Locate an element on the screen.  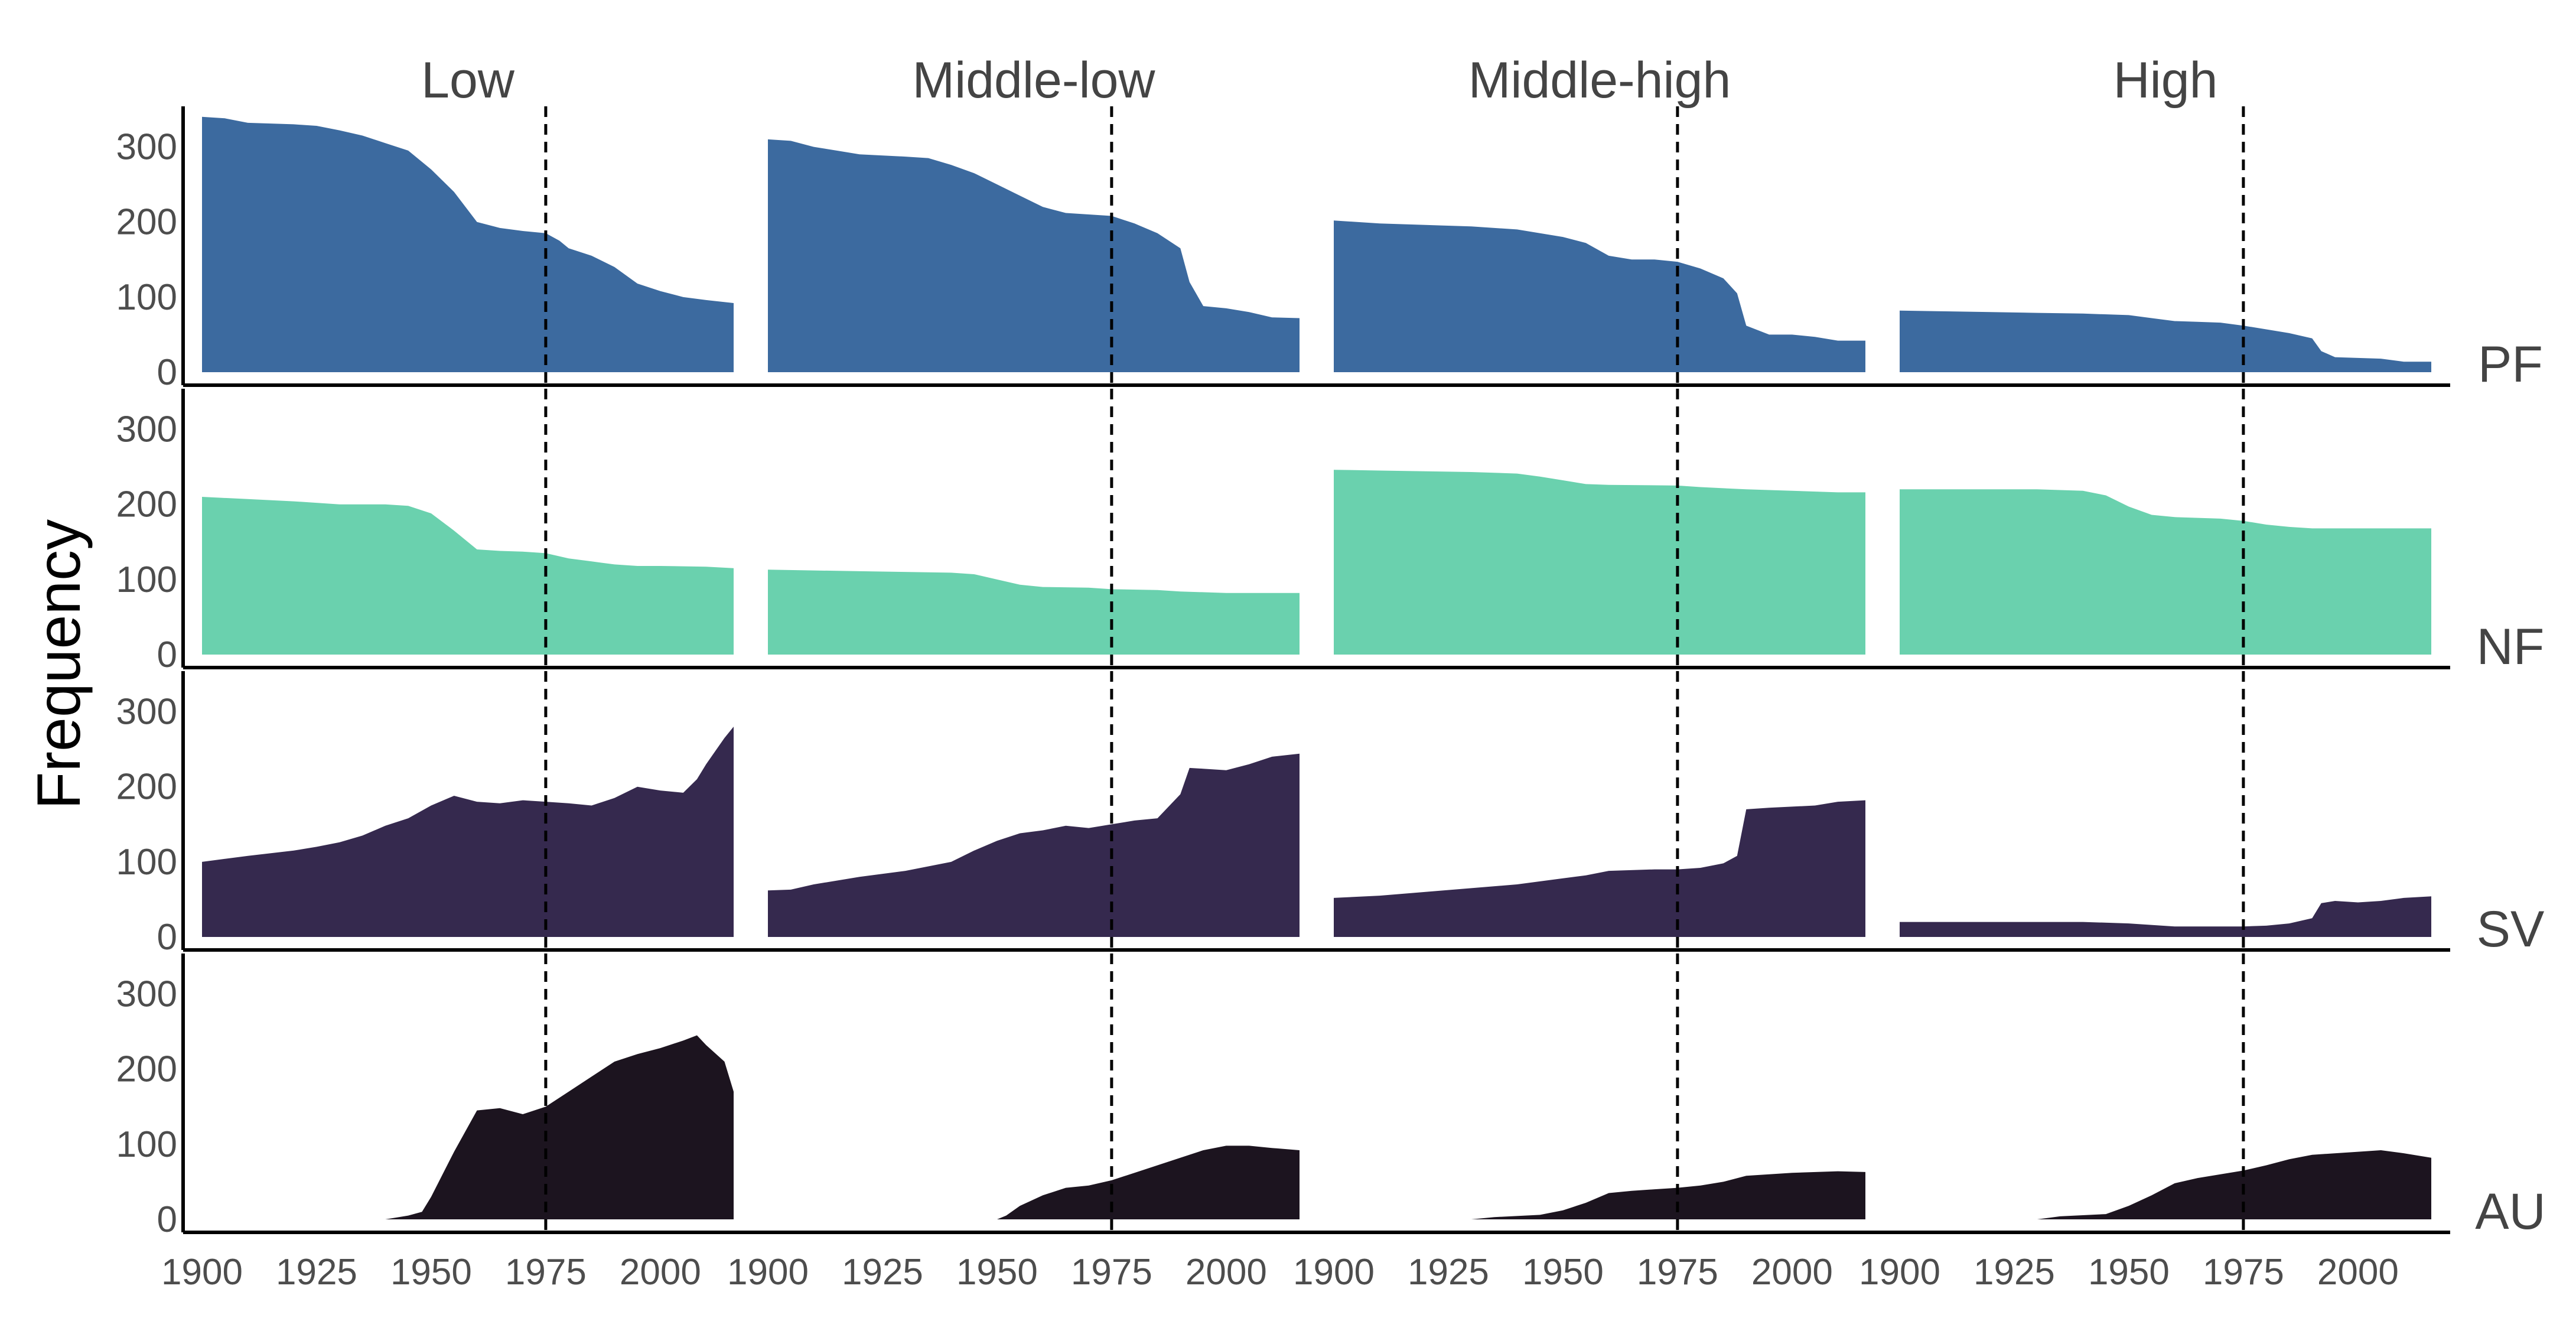
column-strip-label: Middle-high is located at coordinates (1599, 80).